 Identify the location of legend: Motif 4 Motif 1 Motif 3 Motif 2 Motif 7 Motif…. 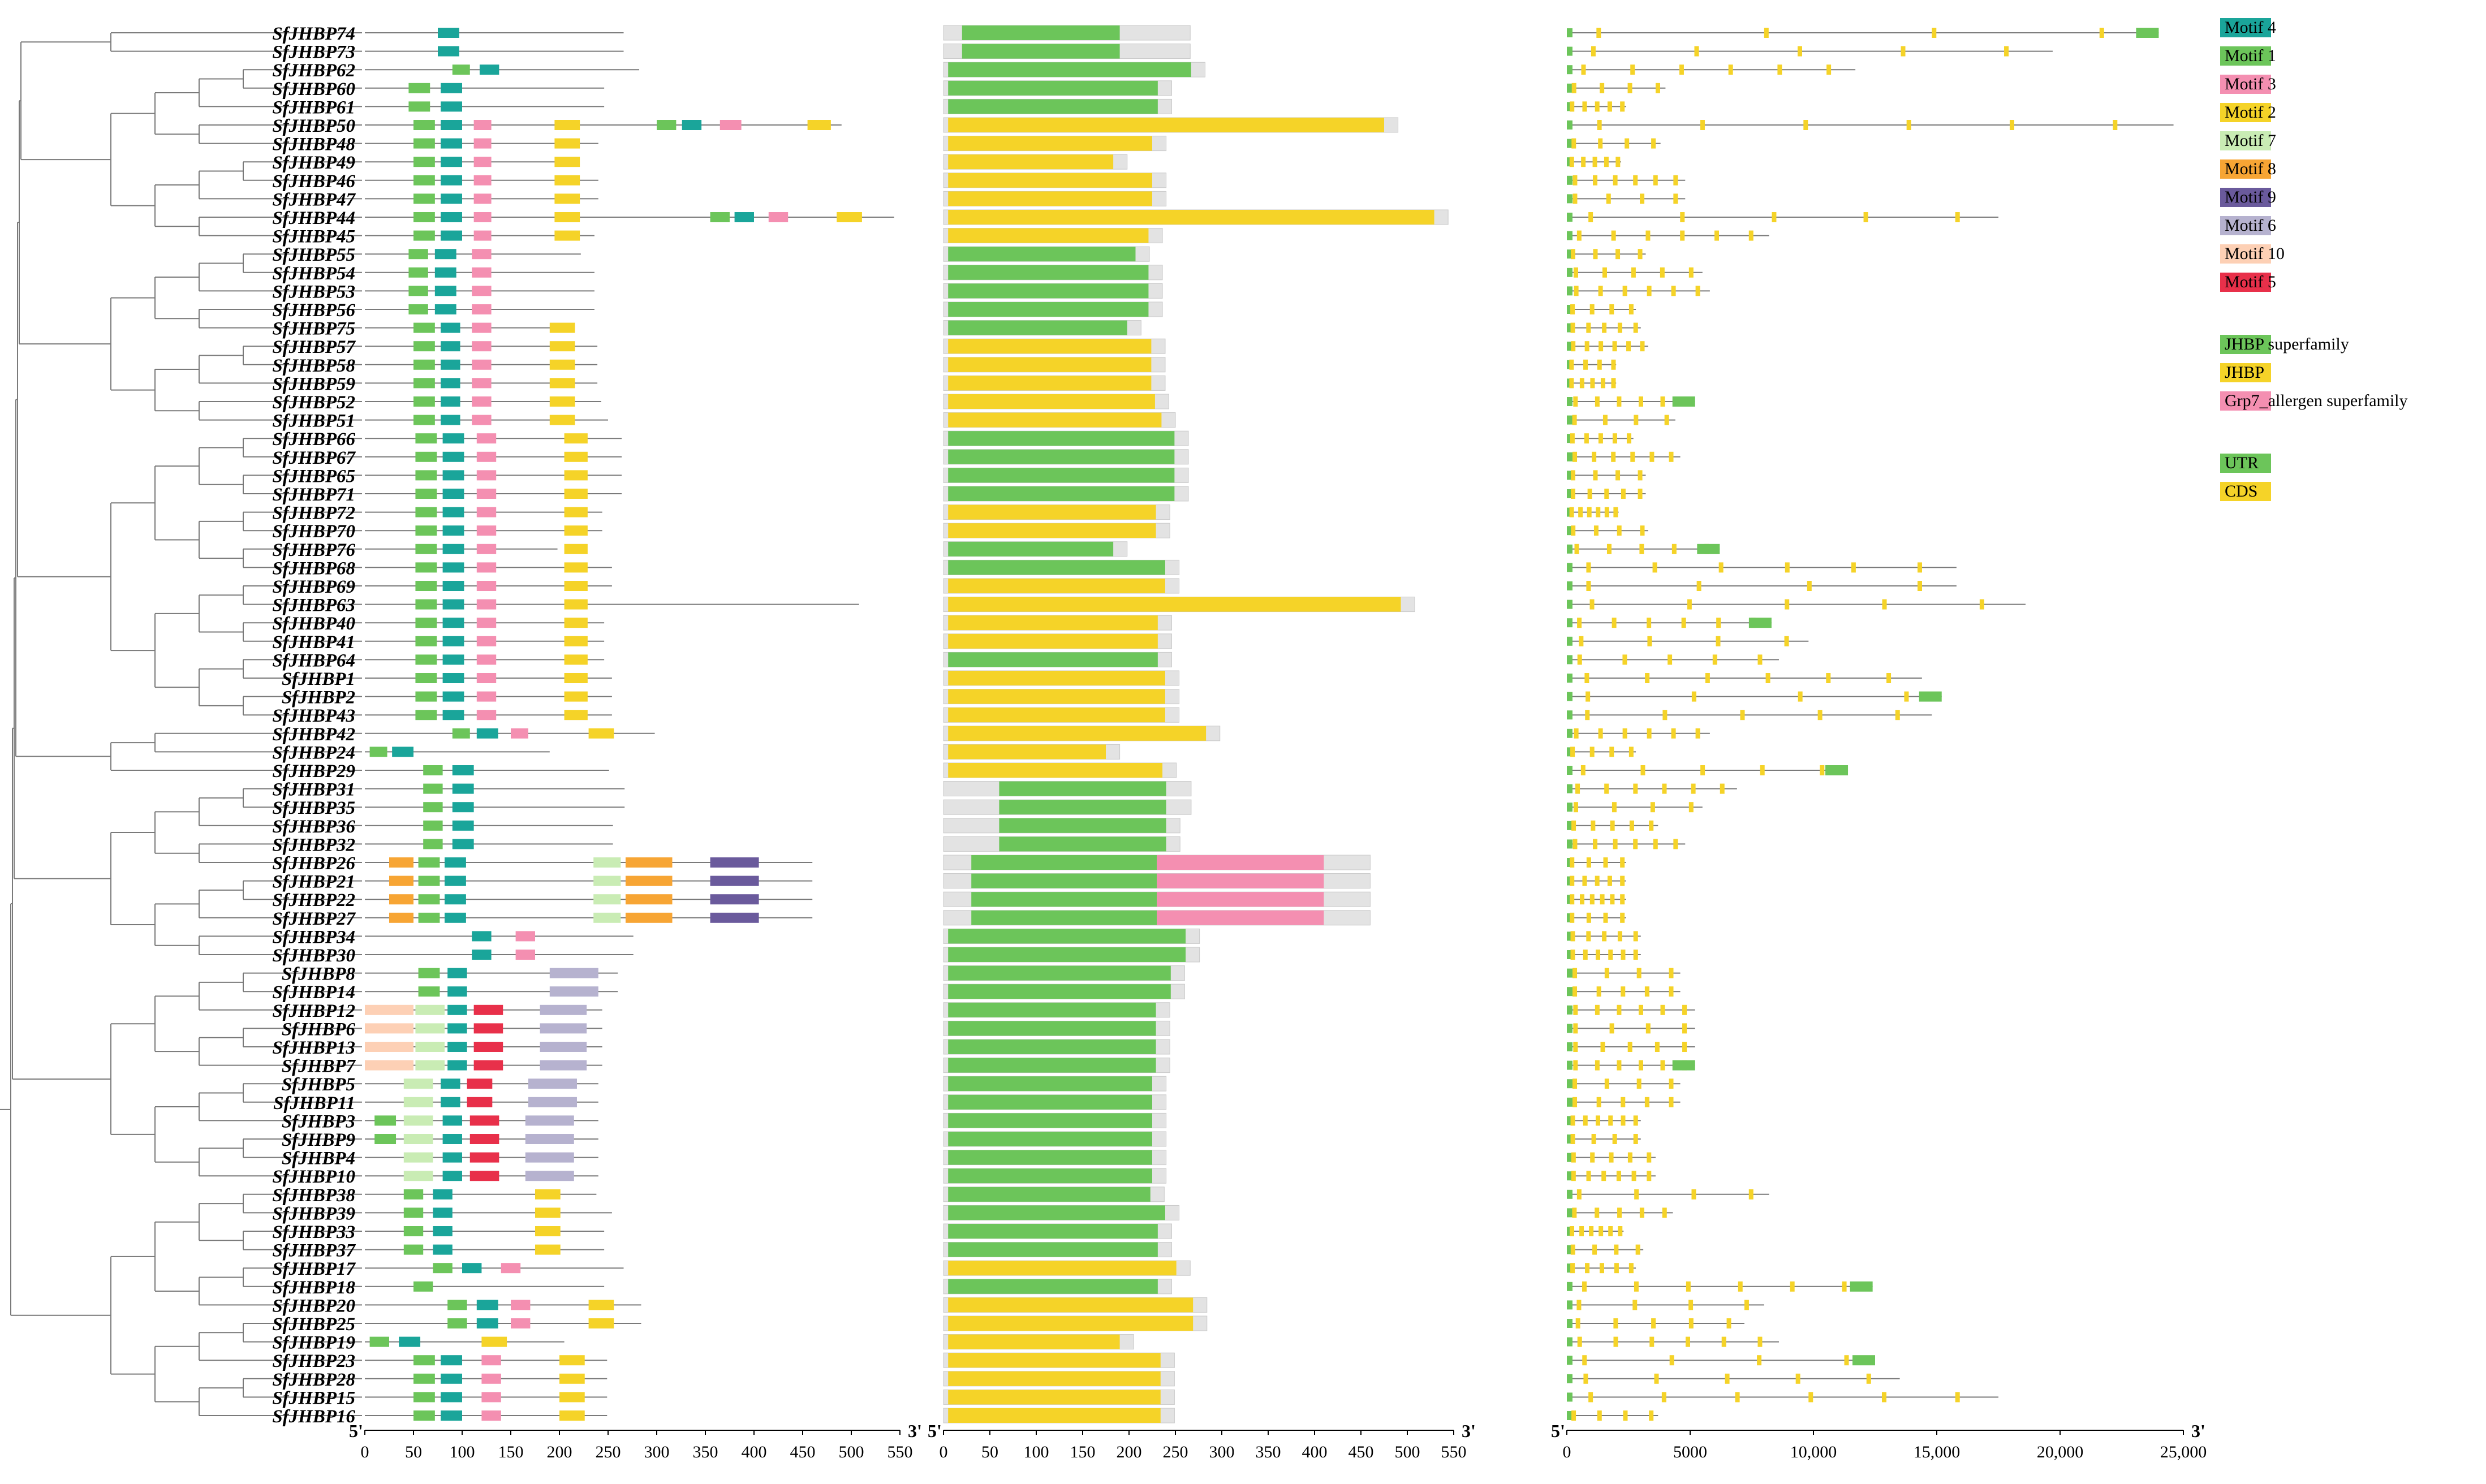
(2314, 259).